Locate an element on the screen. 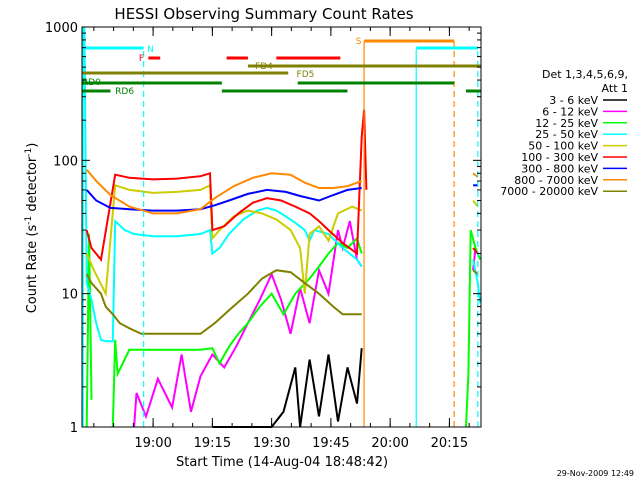 The image size is (640, 480). y-tick-label-2: 100 is located at coordinates (65, 161).